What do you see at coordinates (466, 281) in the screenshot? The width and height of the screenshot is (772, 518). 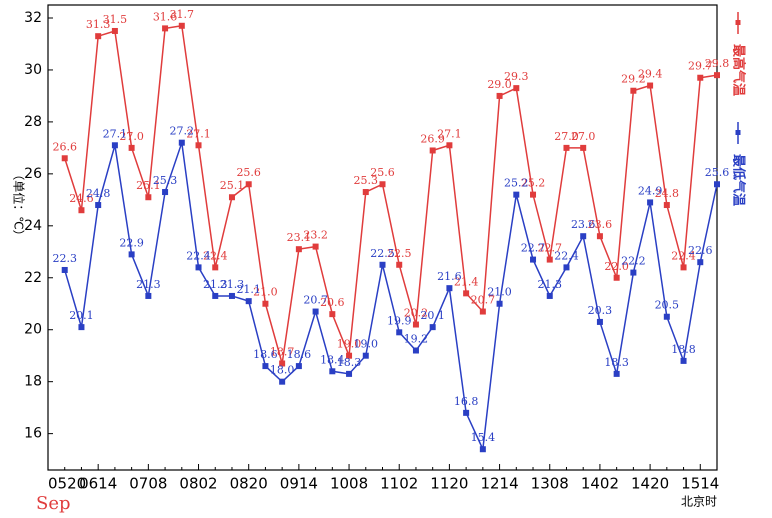 I see `data-label: 21.4` at bounding box center [466, 281].